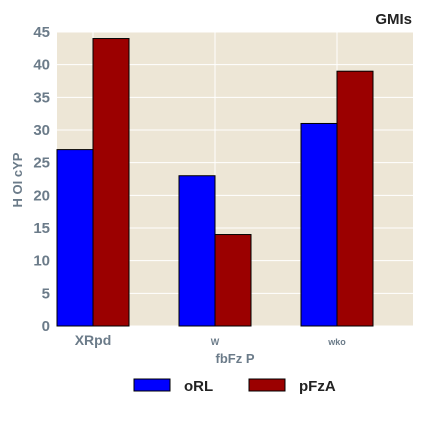  What do you see at coordinates (267, 385) in the screenshot?
I see `legend-swatch-pFzA` at bounding box center [267, 385].